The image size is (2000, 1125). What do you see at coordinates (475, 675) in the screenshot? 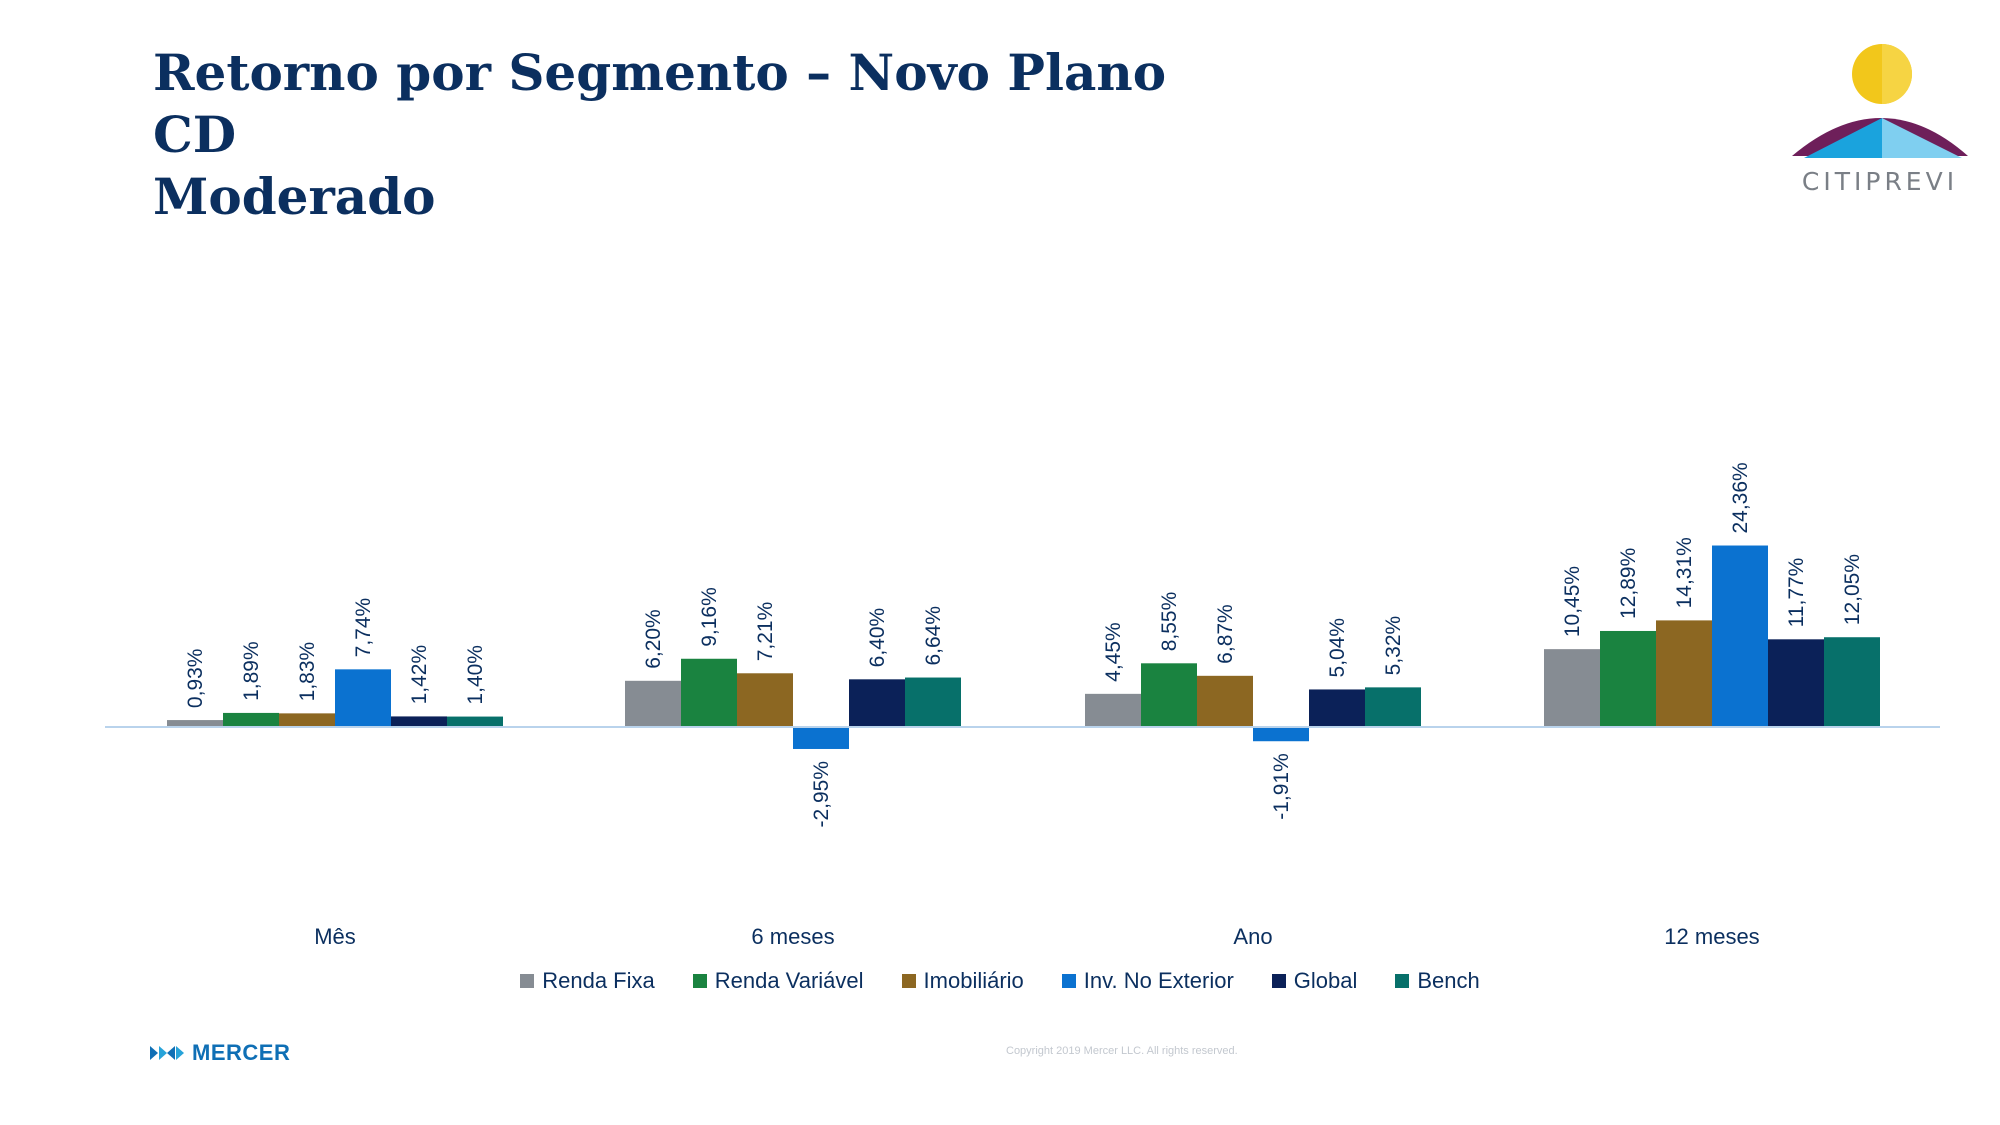
I see `data-label: 1,40%` at bounding box center [475, 675].